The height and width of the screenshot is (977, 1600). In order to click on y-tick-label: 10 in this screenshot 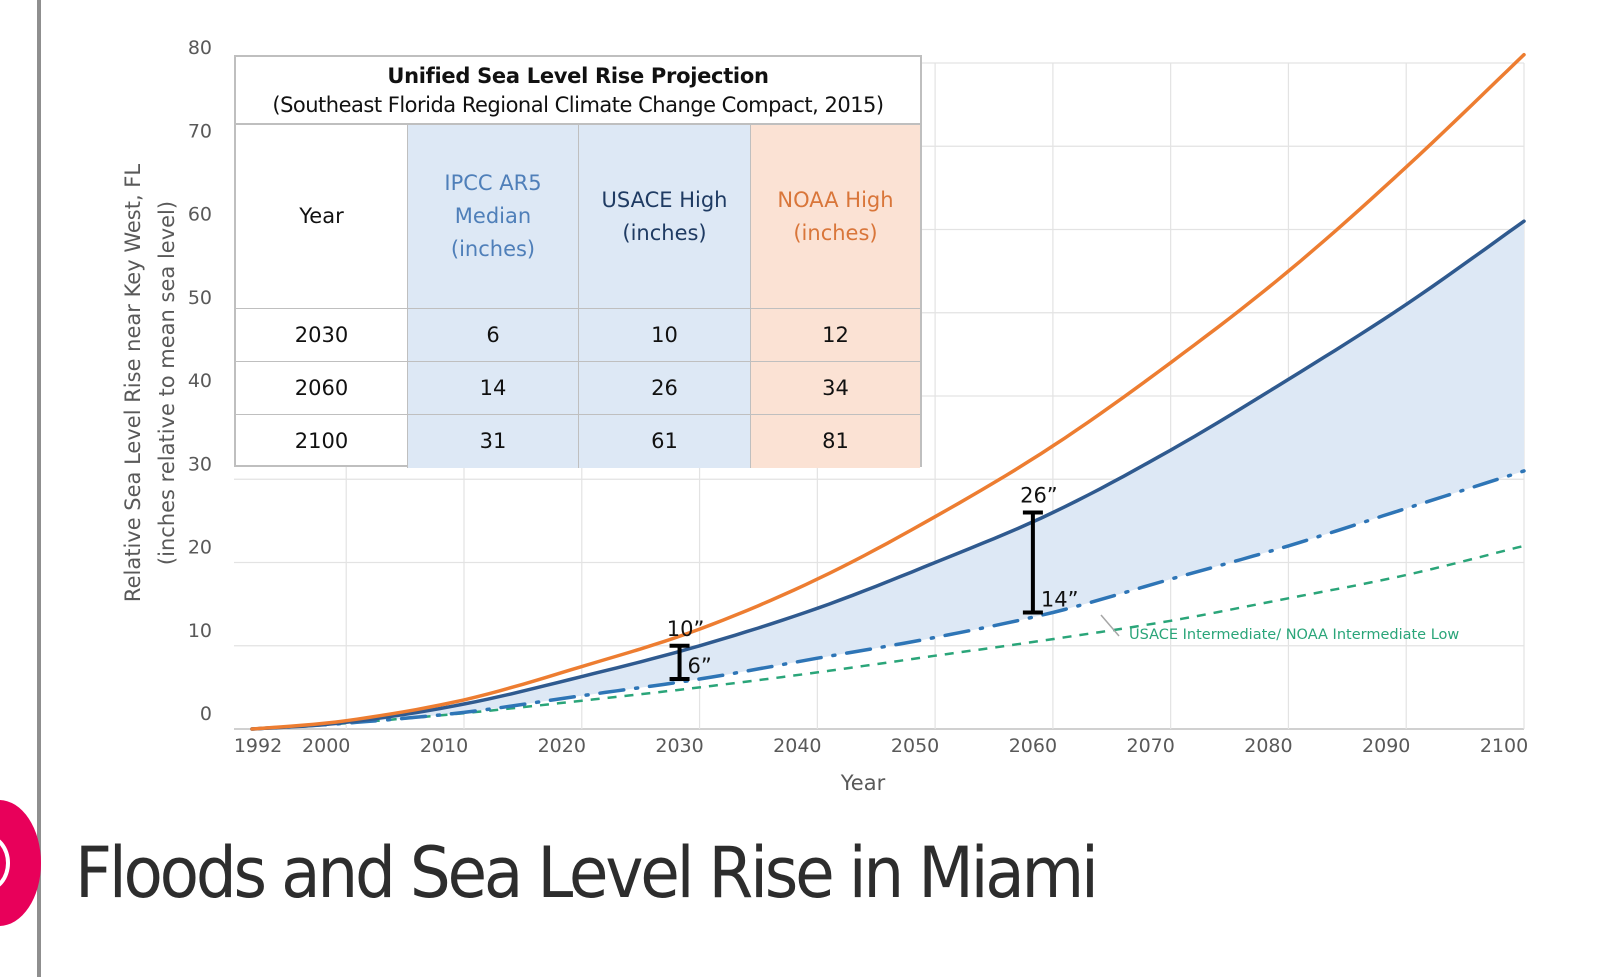, I will do `click(200, 631)`.